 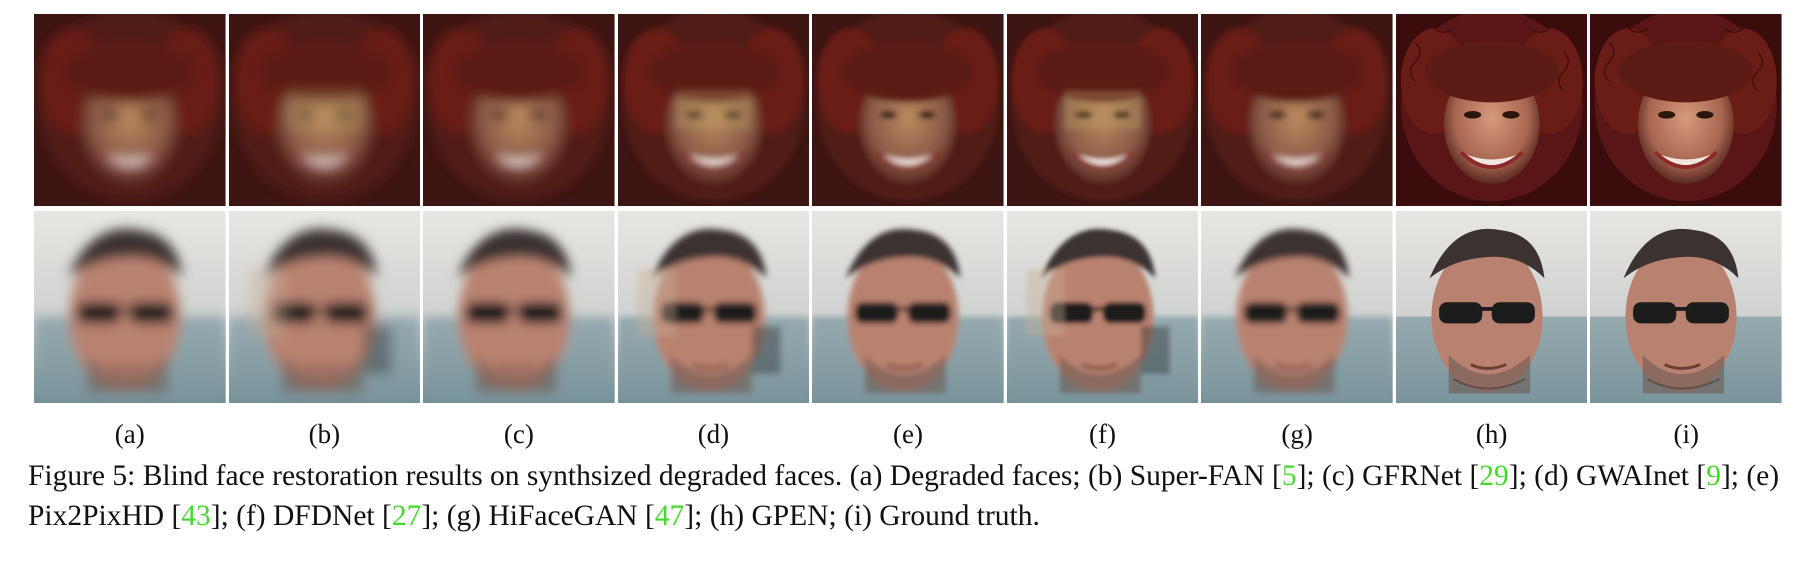 What do you see at coordinates (1289, 476) in the screenshot?
I see `citation-link: 5` at bounding box center [1289, 476].